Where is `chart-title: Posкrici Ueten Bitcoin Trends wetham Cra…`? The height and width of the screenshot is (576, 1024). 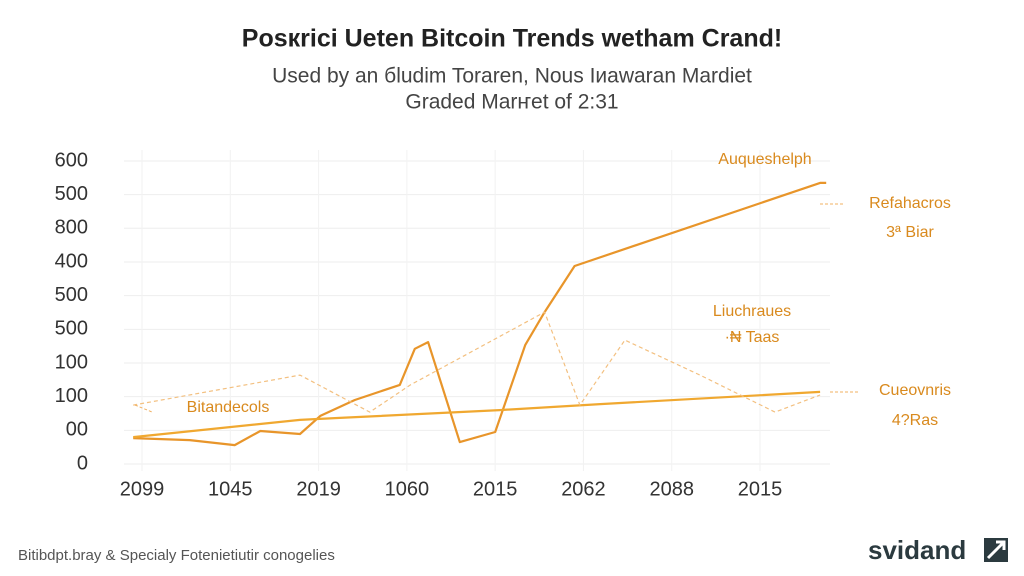 chart-title: Posкrici Ueten Bitcoin Trends wetham Cra… is located at coordinates (512, 39).